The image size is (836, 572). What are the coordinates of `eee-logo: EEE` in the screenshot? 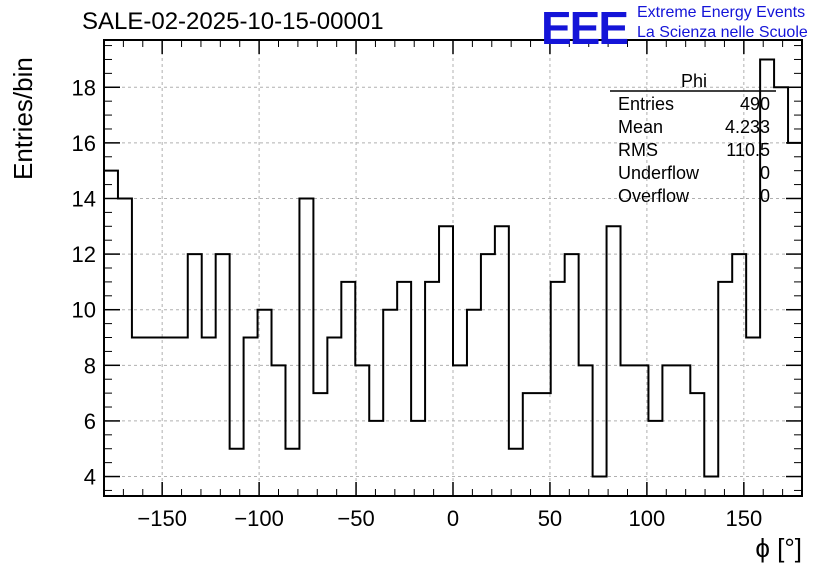 It's located at (585, 28).